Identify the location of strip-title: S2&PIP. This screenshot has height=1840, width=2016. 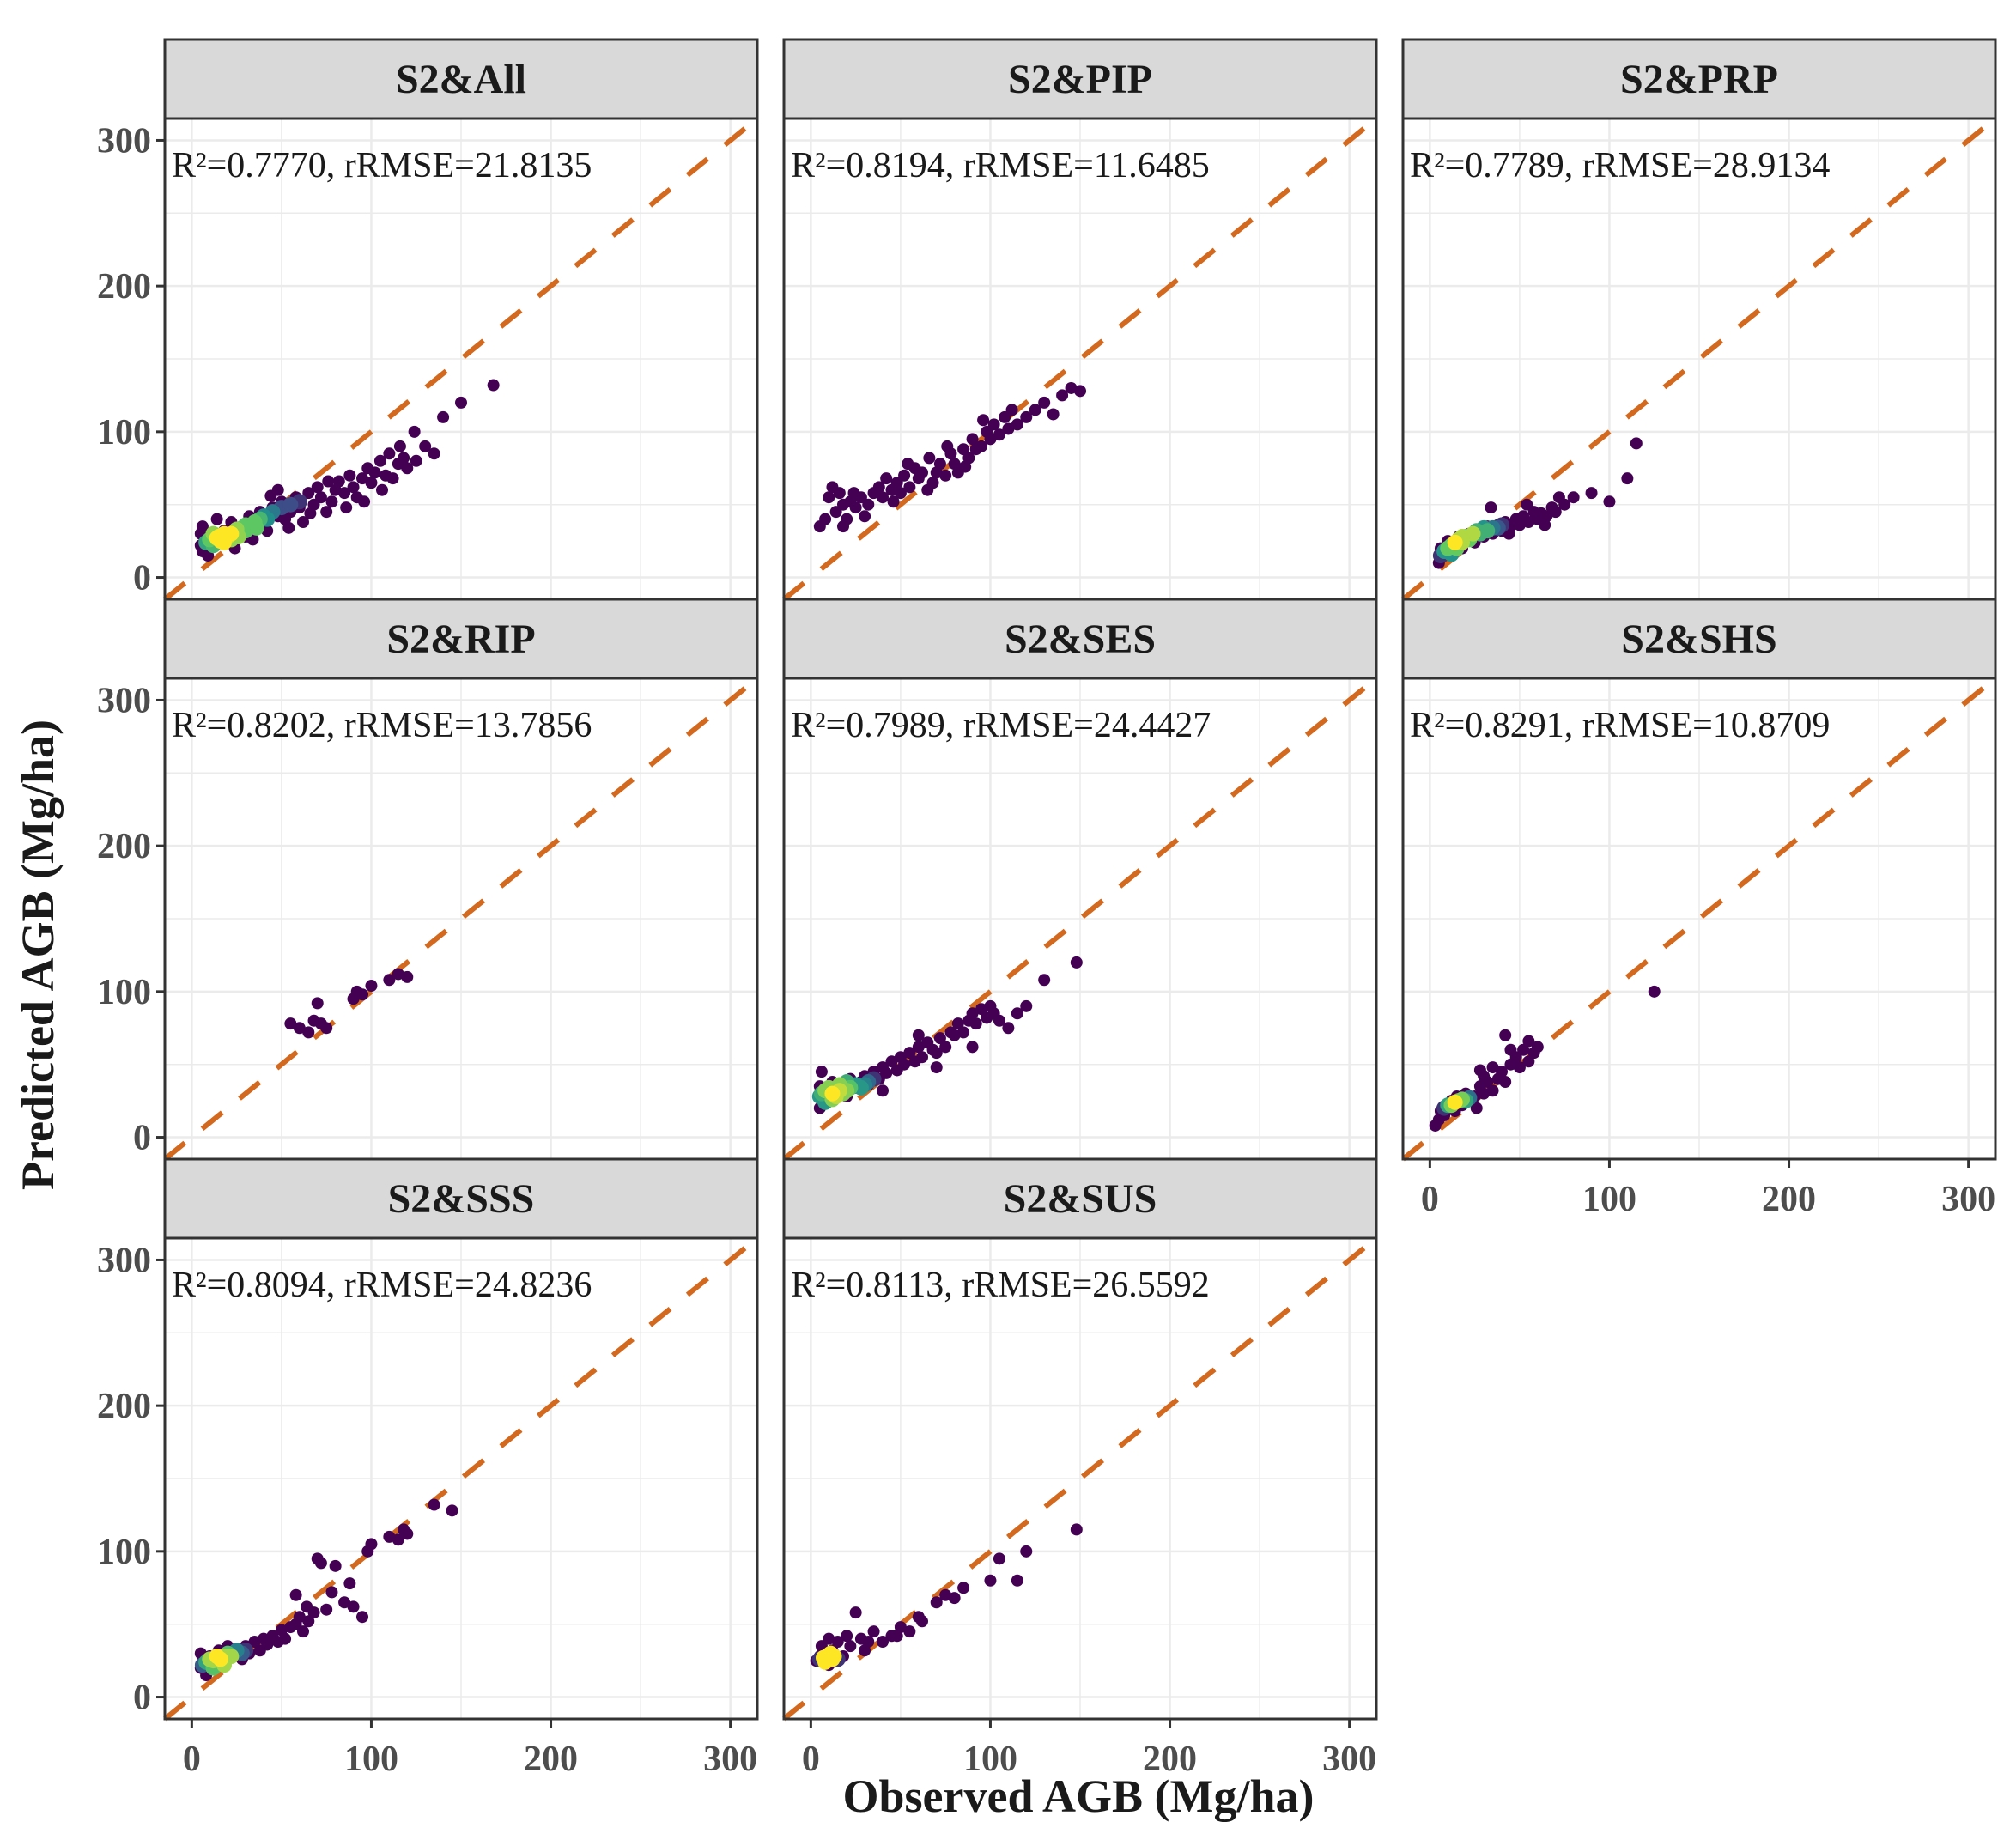
(1080, 79).